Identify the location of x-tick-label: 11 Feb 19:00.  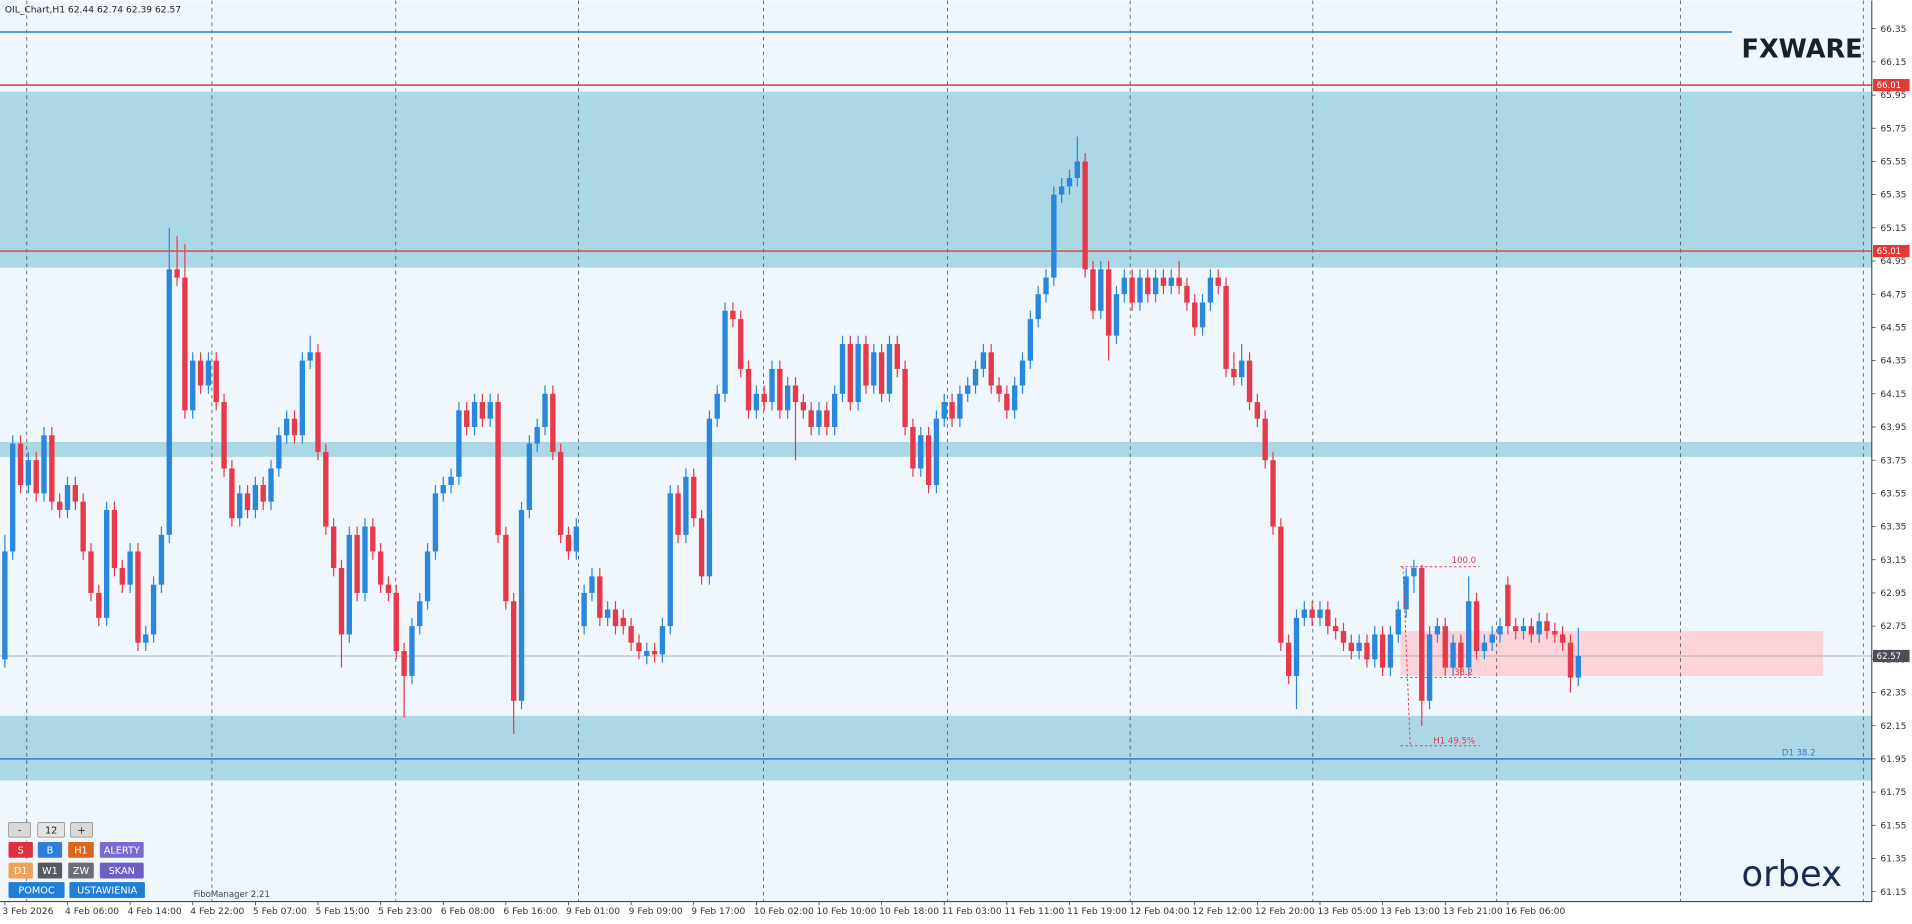
(1097, 912).